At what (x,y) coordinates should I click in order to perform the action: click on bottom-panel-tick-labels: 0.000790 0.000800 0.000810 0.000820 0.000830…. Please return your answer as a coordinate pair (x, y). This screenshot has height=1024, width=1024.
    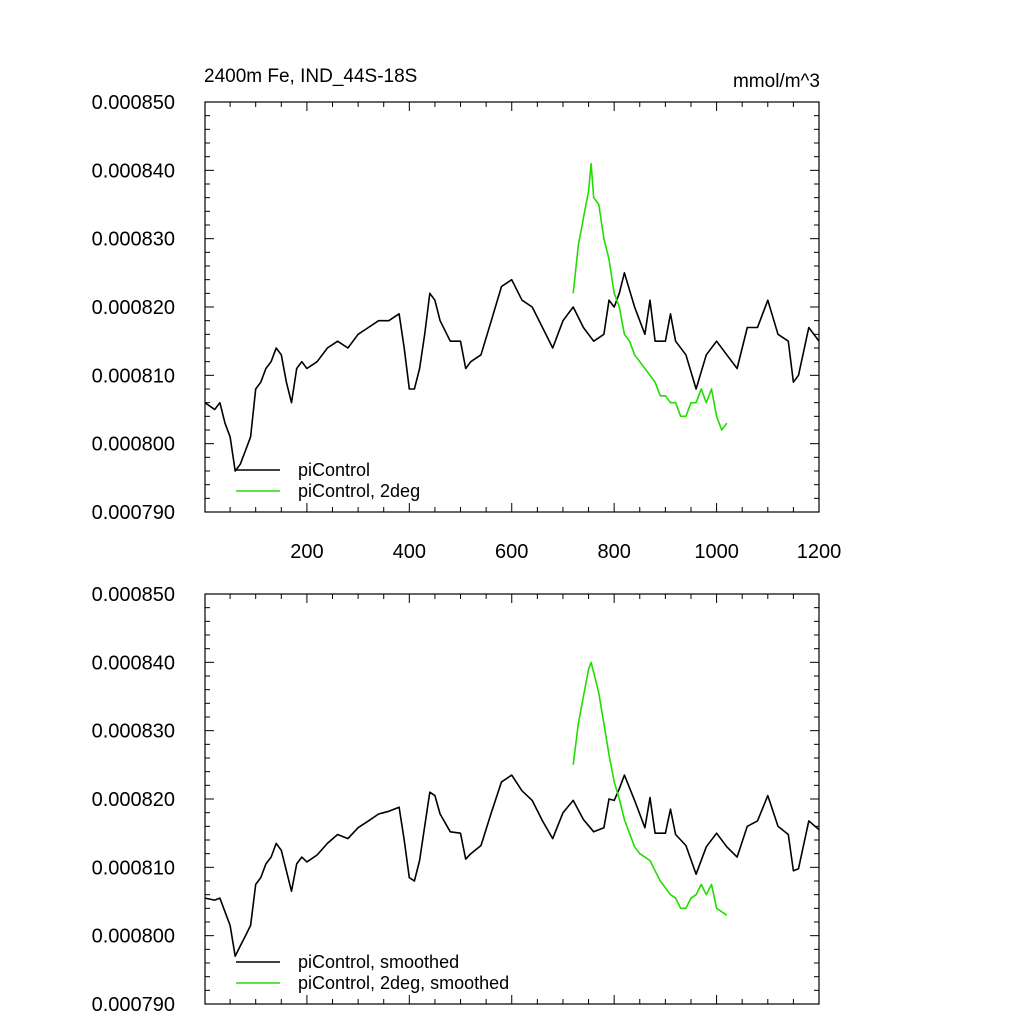
    Looking at the image, I should click on (133, 800).